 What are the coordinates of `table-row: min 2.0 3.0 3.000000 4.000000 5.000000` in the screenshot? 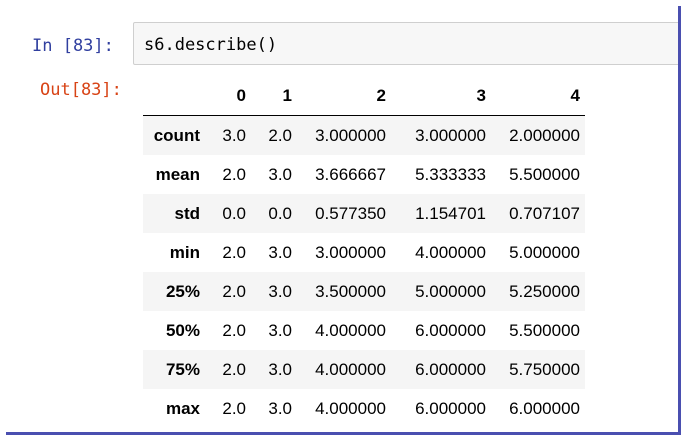 It's located at (364, 252).